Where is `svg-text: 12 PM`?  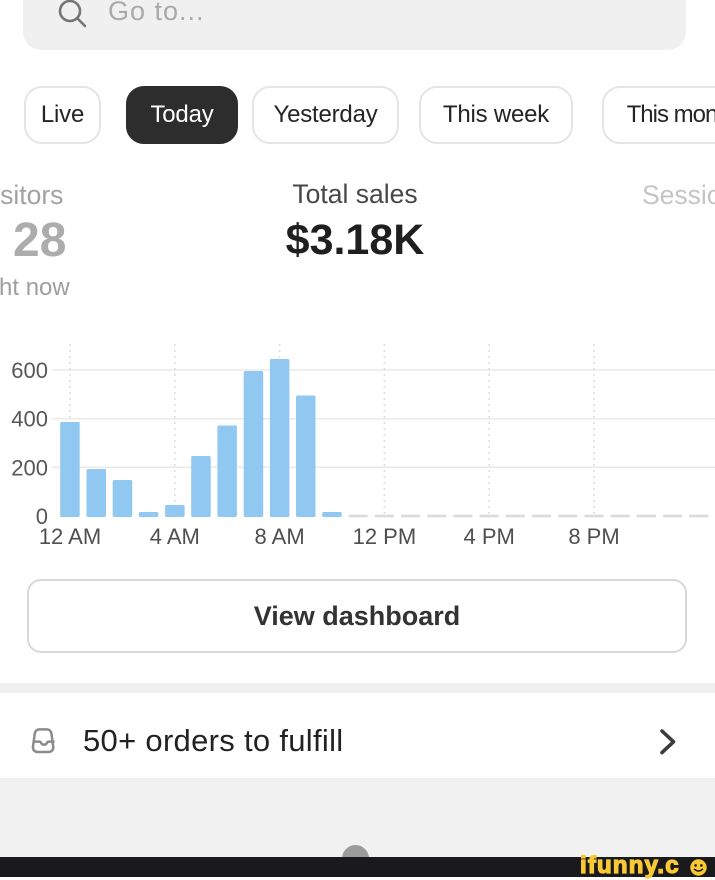
svg-text: 12 PM is located at coordinates (385, 536).